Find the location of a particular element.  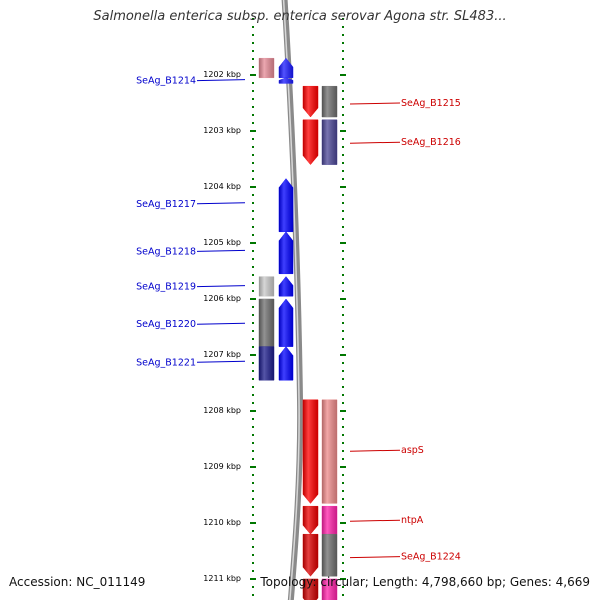

genome-backbone is located at coordinates (292, 302).